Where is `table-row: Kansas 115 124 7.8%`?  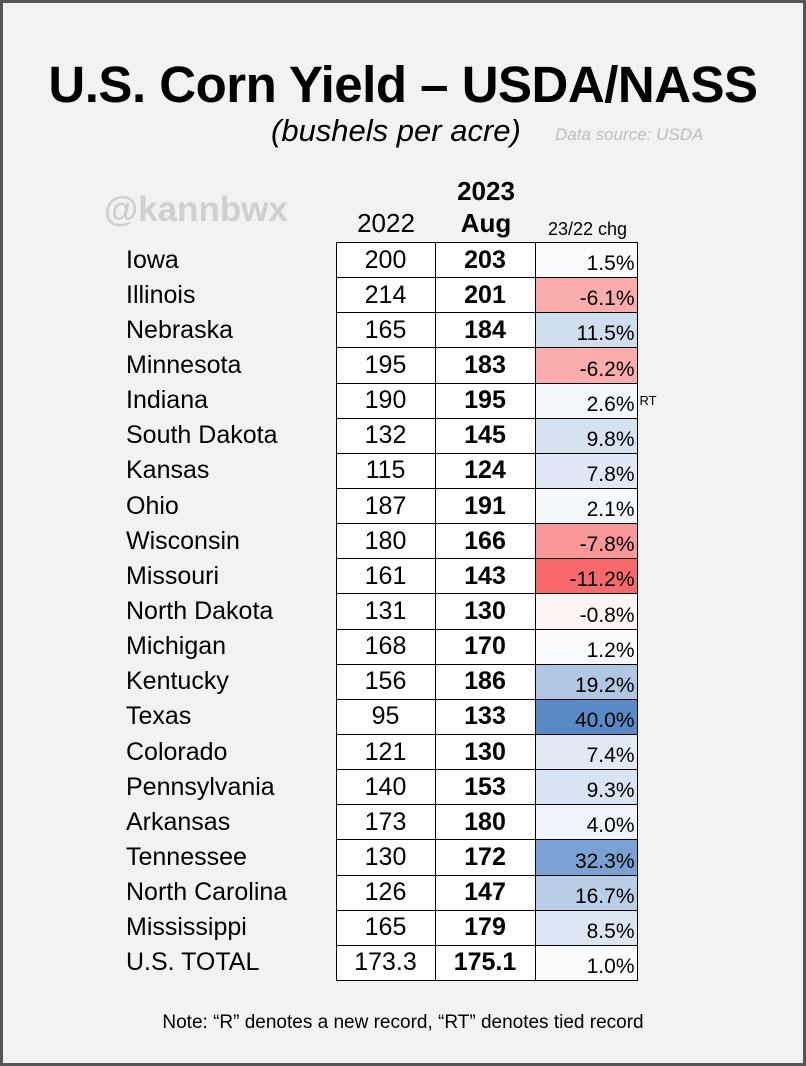 table-row: Kansas 115 124 7.8% is located at coordinates (404, 470).